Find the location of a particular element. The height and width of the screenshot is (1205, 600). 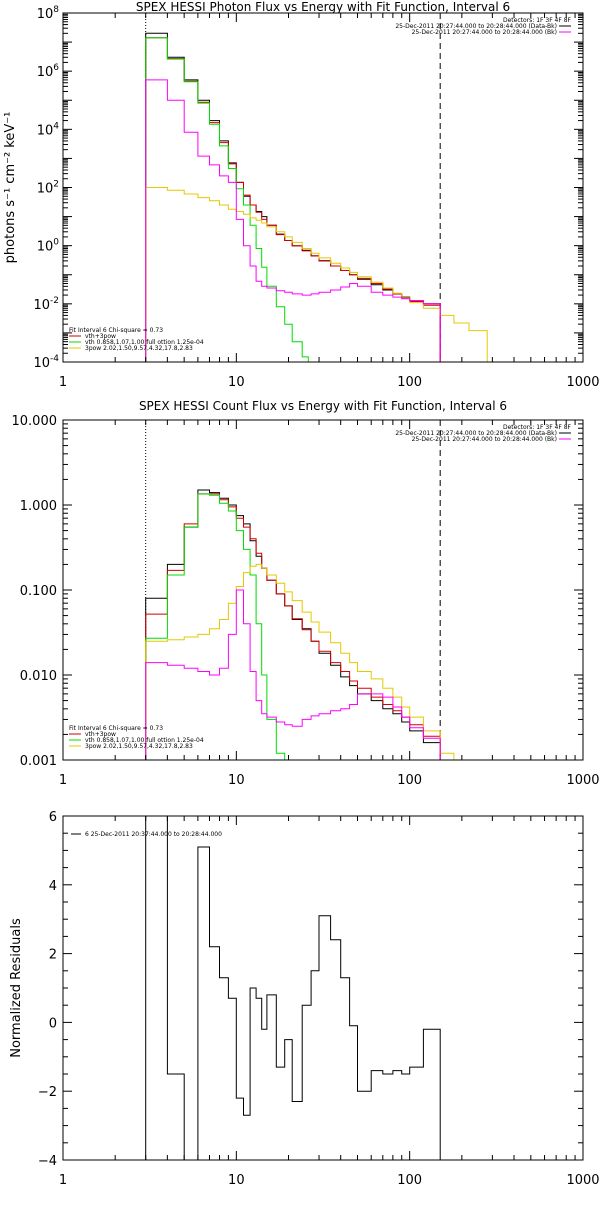

y-tick-label: 10⁴ is located at coordinates (48, 129).